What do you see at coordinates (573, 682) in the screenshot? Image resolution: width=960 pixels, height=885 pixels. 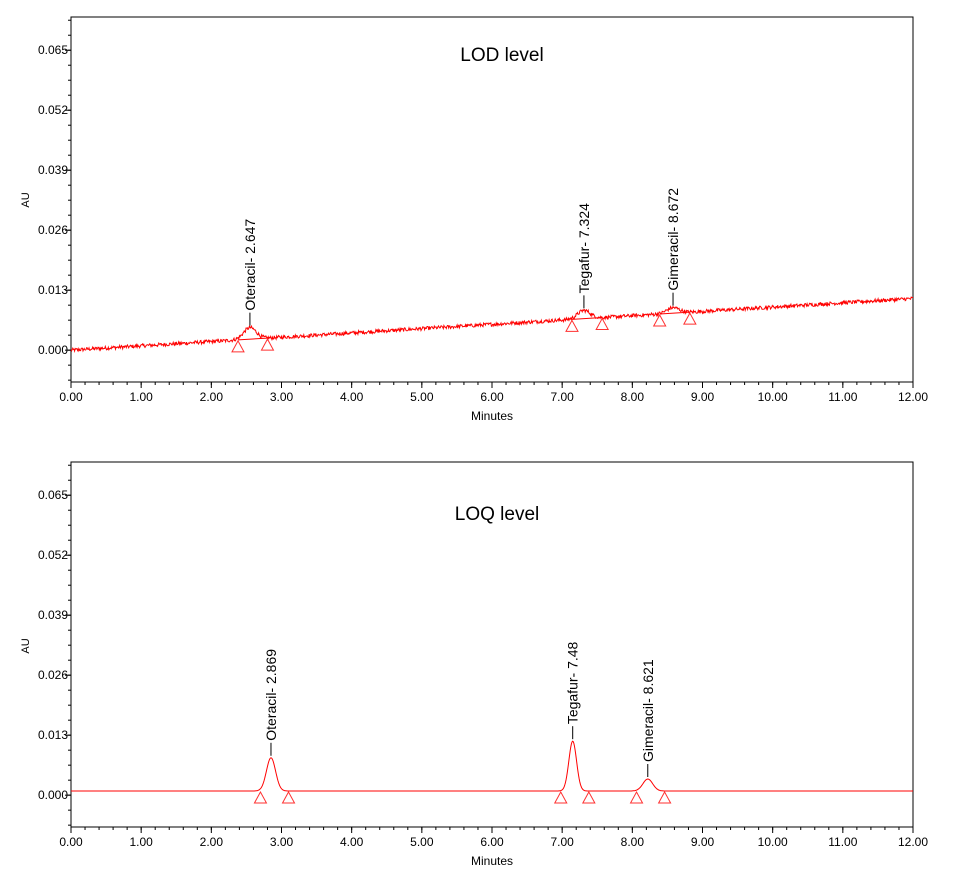 I see `peak-label: Tegafur- 7.48` at bounding box center [573, 682].